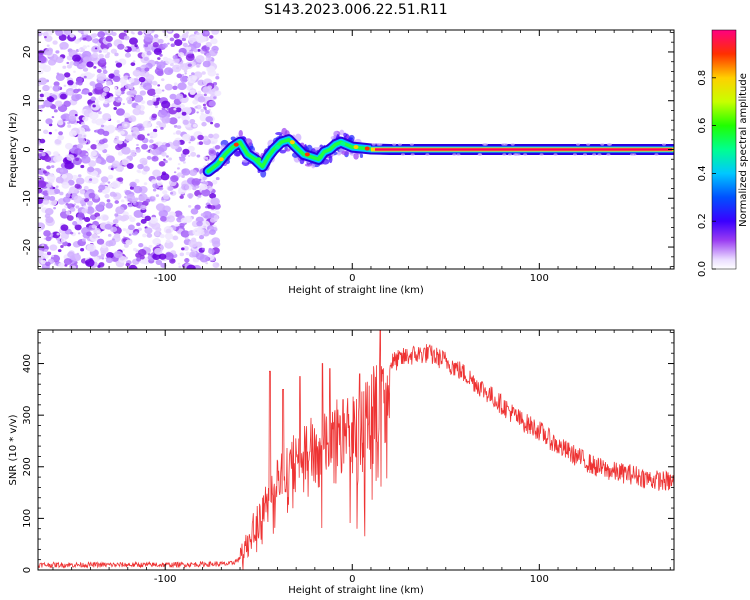  Describe the element at coordinates (743, 150) in the screenshot. I see `colorbar-label: Normalized spectral amplitude` at that location.